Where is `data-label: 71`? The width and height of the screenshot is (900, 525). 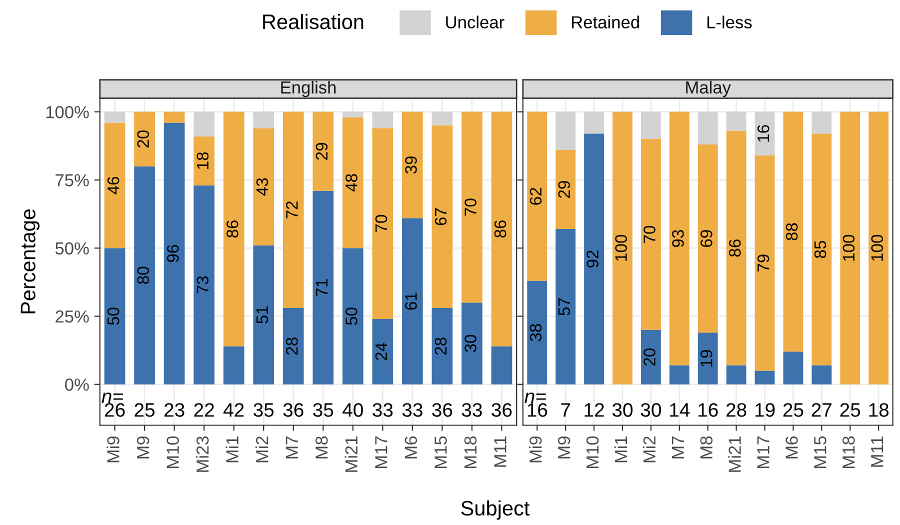 data-label: 71 is located at coordinates (322, 287).